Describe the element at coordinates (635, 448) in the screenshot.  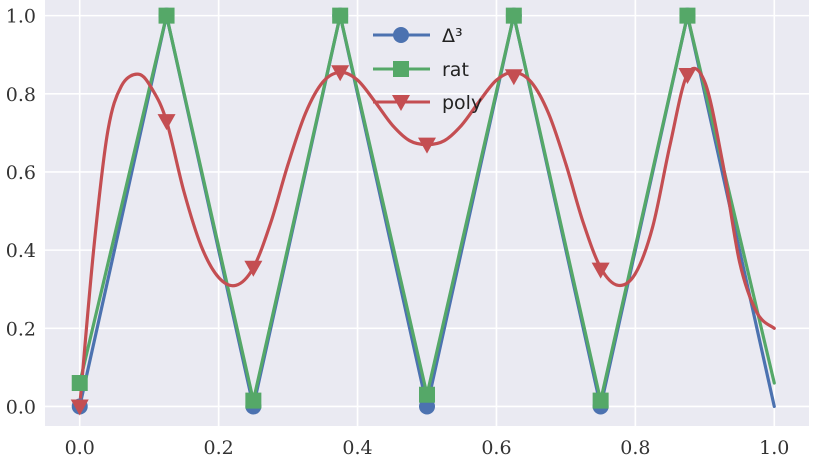
I see `x-tick-label-4: 0.8` at that location.